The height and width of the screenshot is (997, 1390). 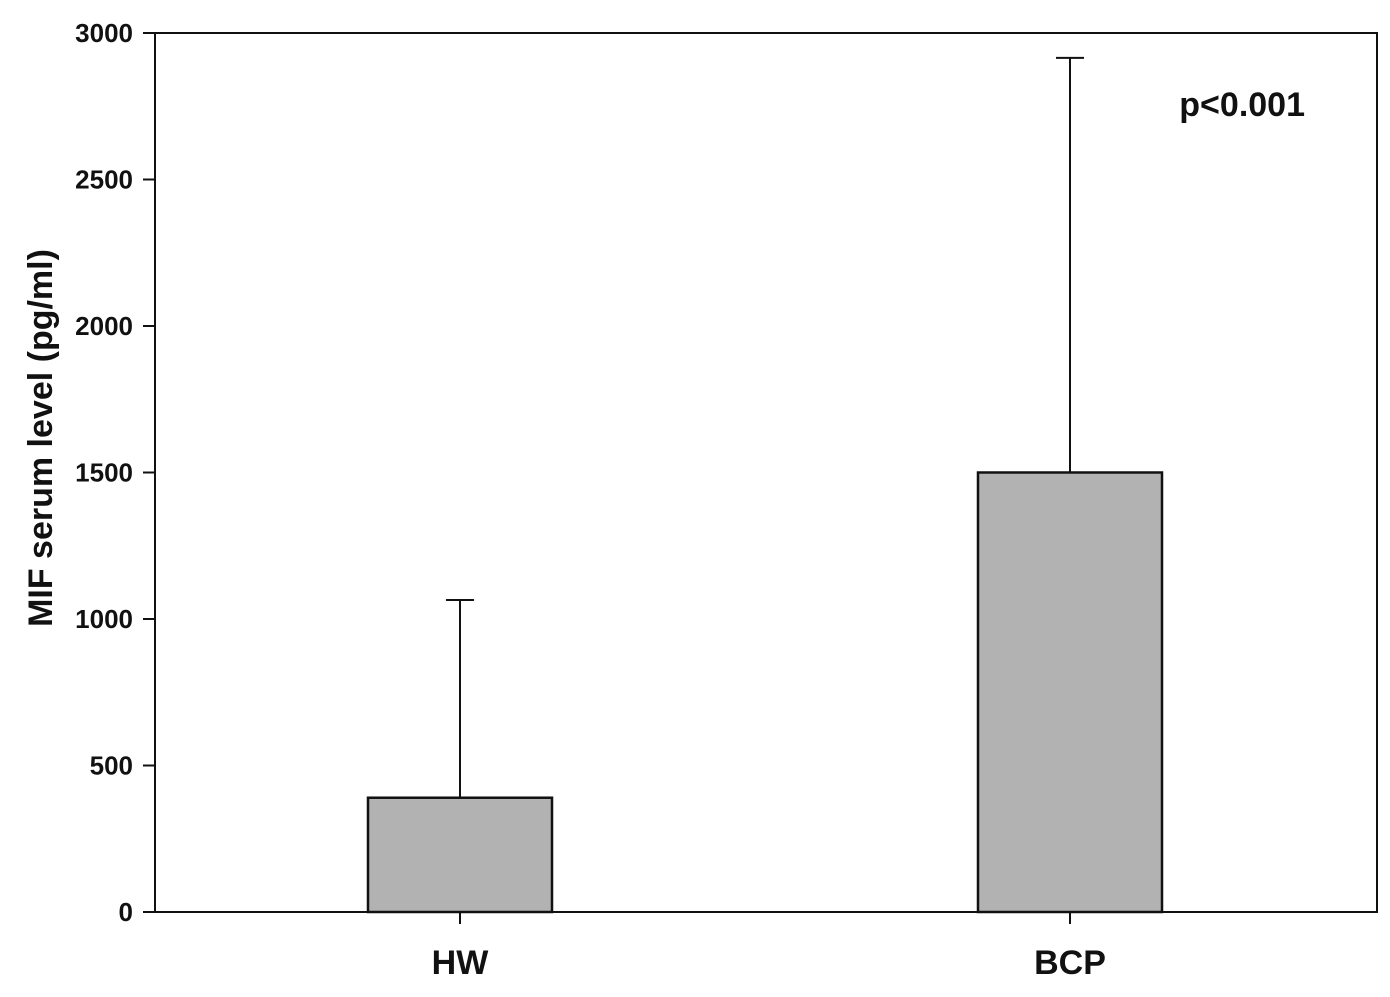 What do you see at coordinates (104, 33) in the screenshot?
I see `y-tick-label: 3000` at bounding box center [104, 33].